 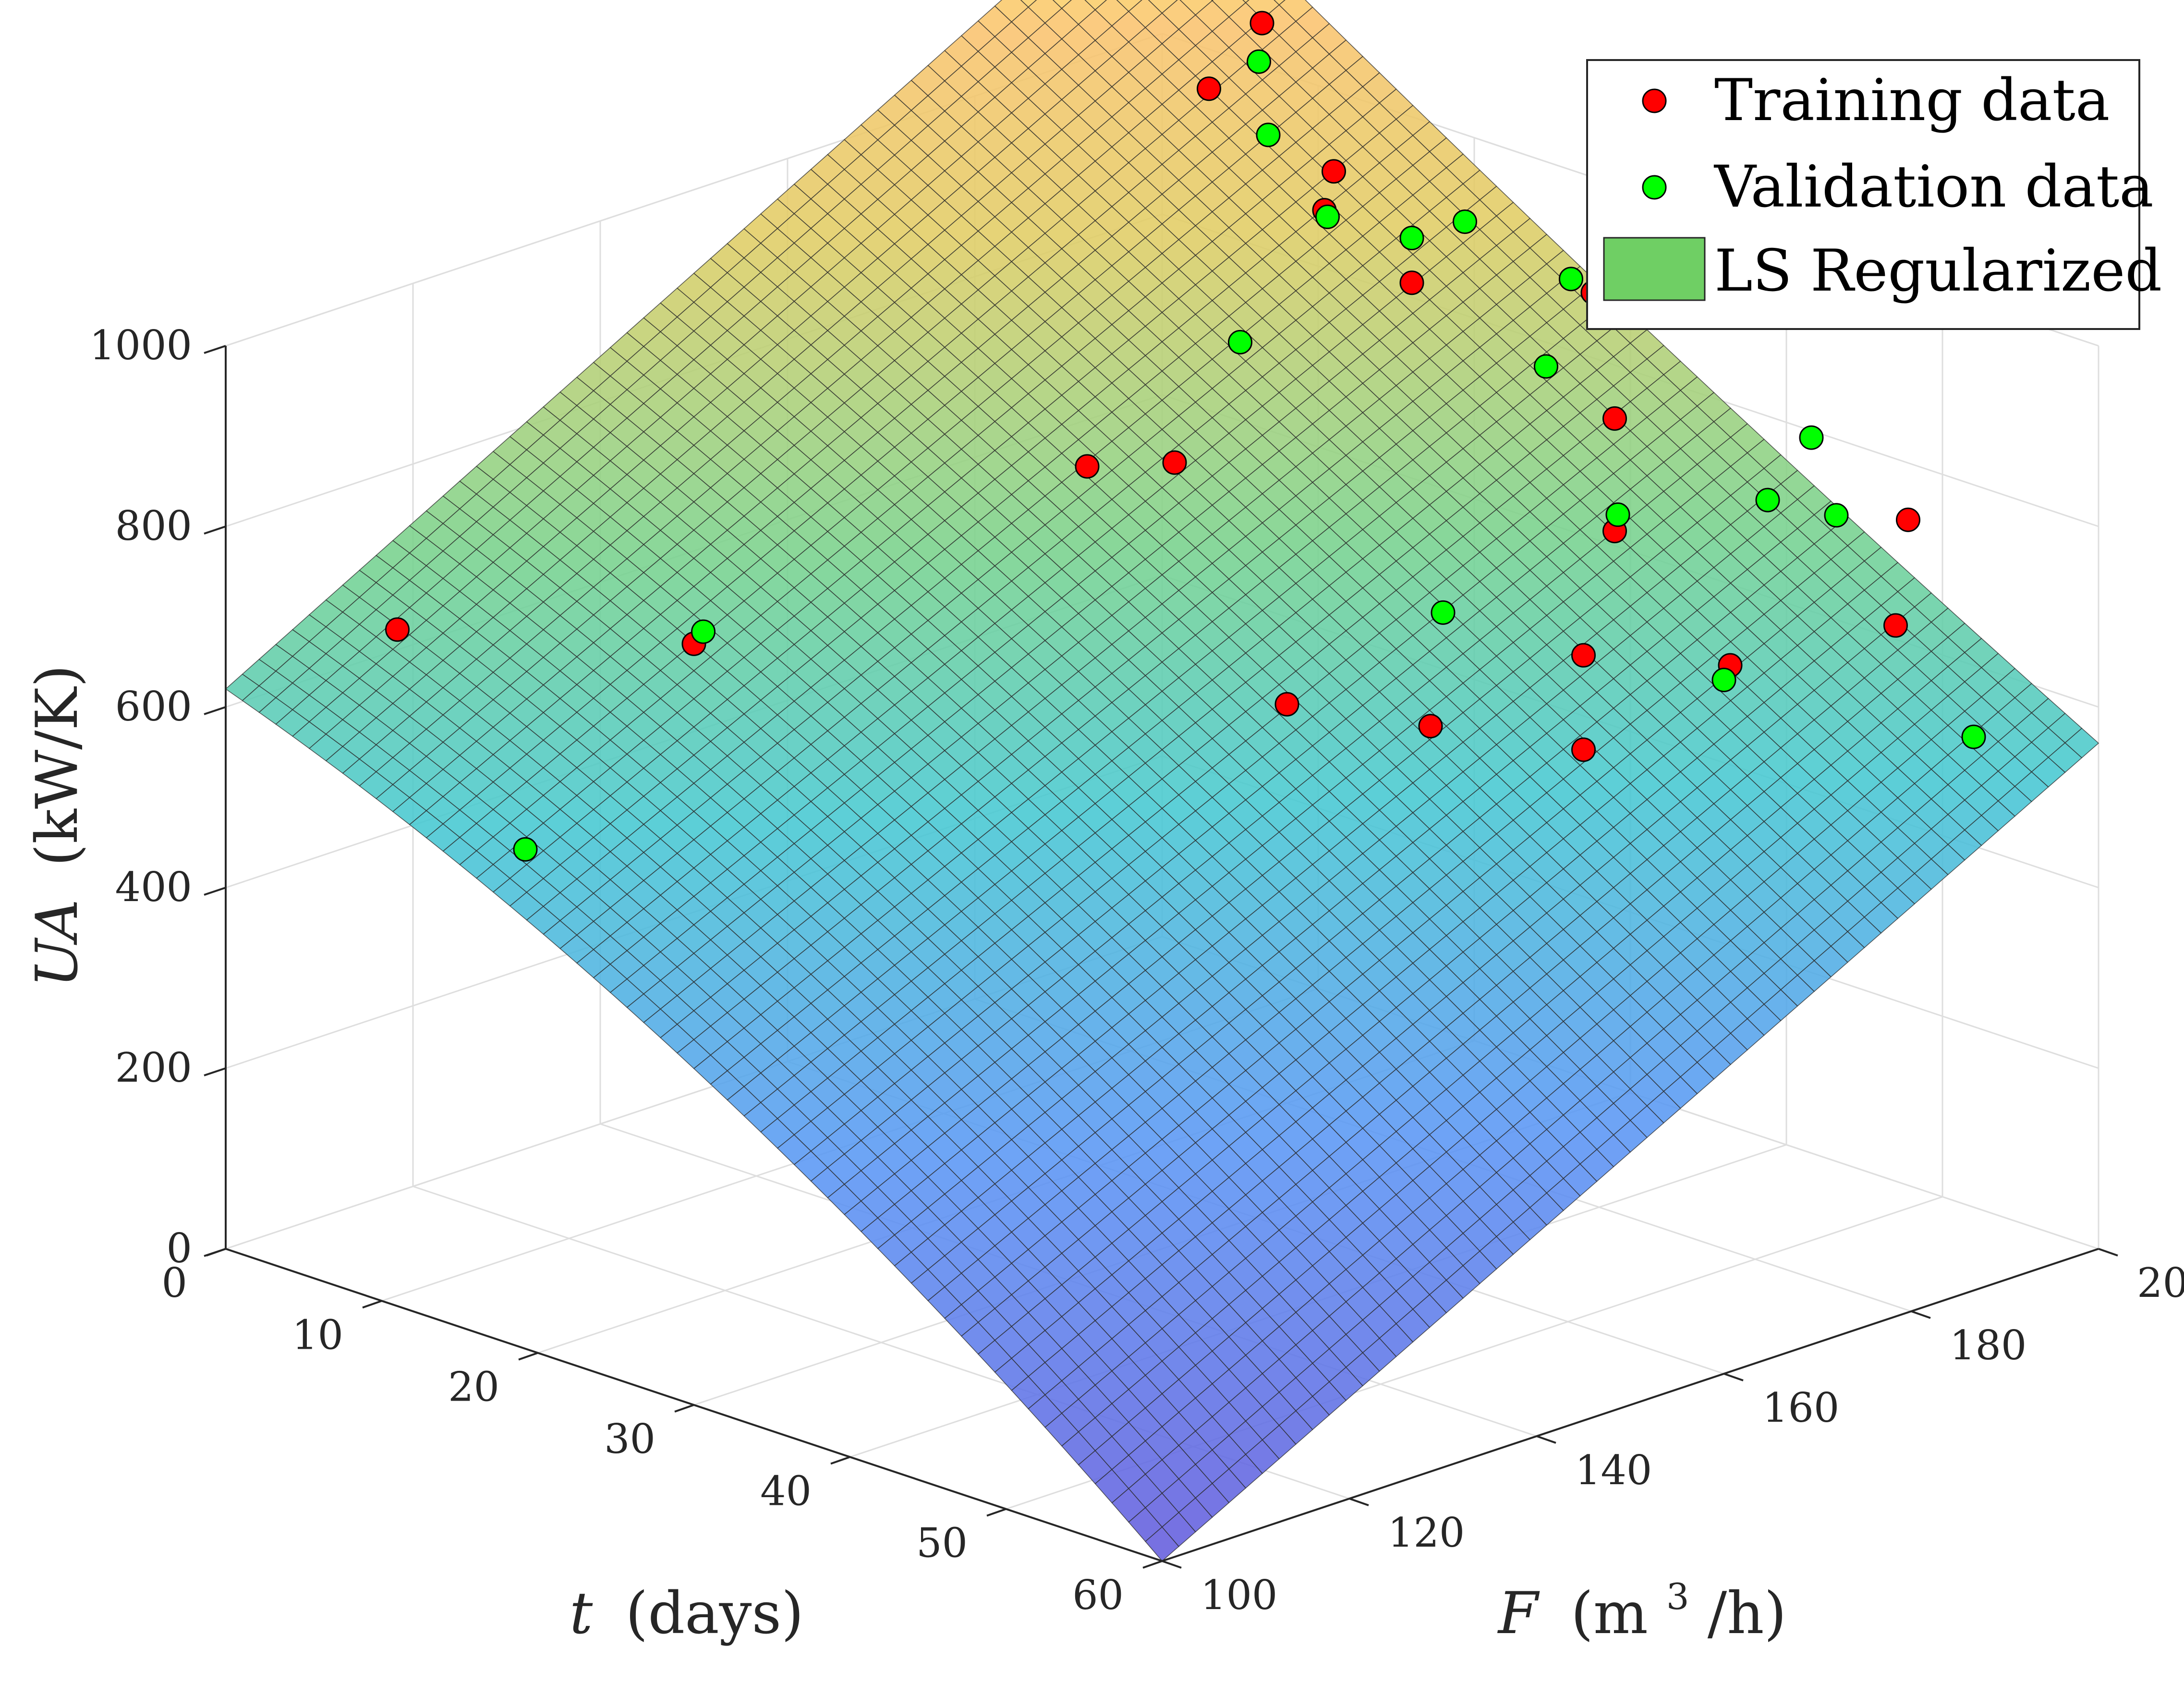 What do you see at coordinates (57, 765) in the screenshot?
I see `z-axis-unit: (kW/K)` at bounding box center [57, 765].